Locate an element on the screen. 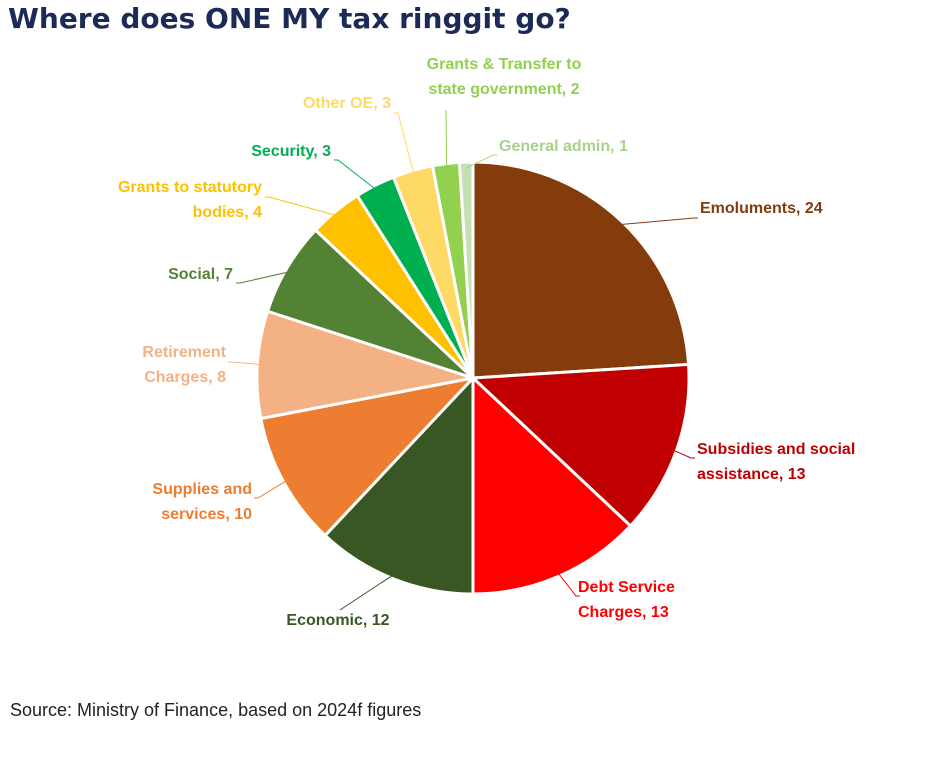  slice-label: Other OE, 3 is located at coordinates (347, 103).